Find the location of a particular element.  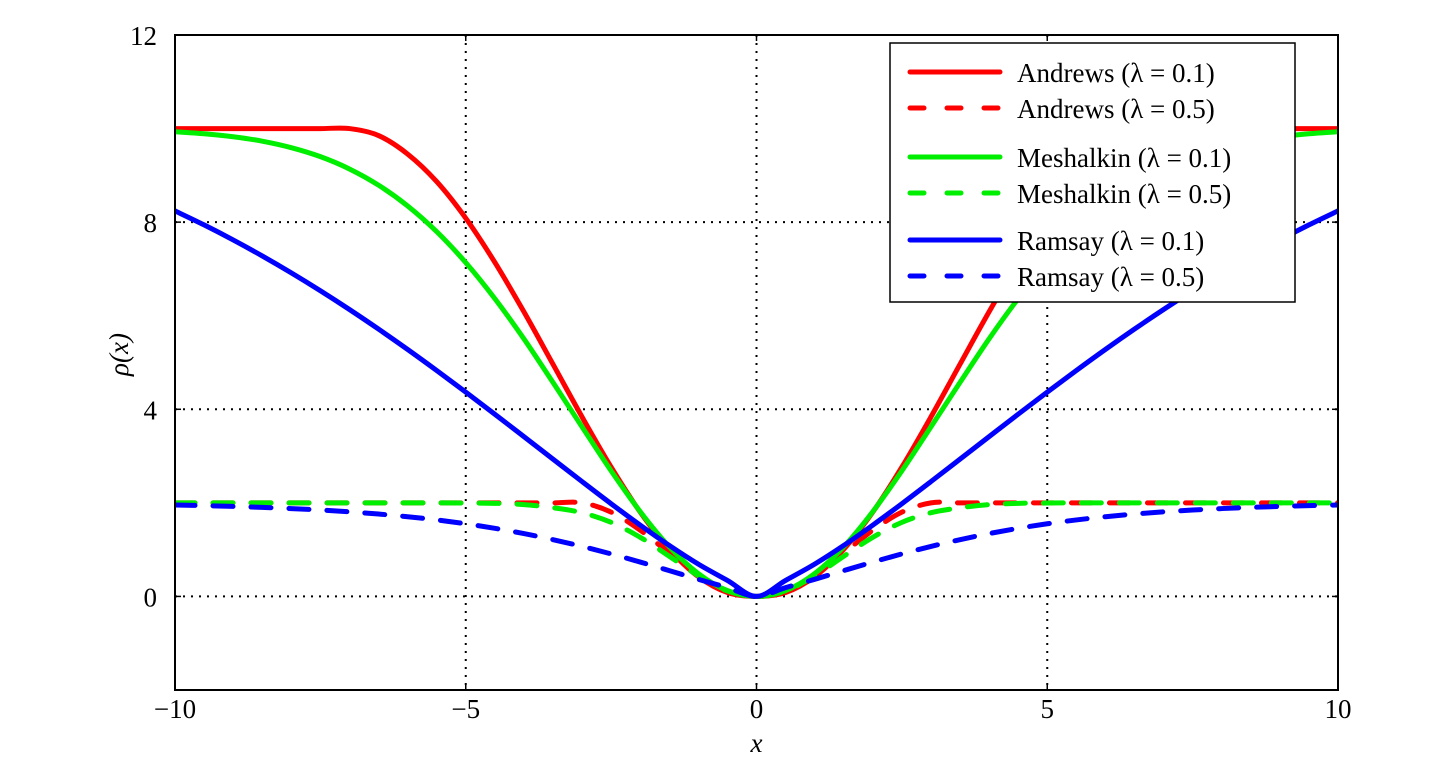

legend-label: Meshalkin (λ = 0.5) is located at coordinates (1124, 194).